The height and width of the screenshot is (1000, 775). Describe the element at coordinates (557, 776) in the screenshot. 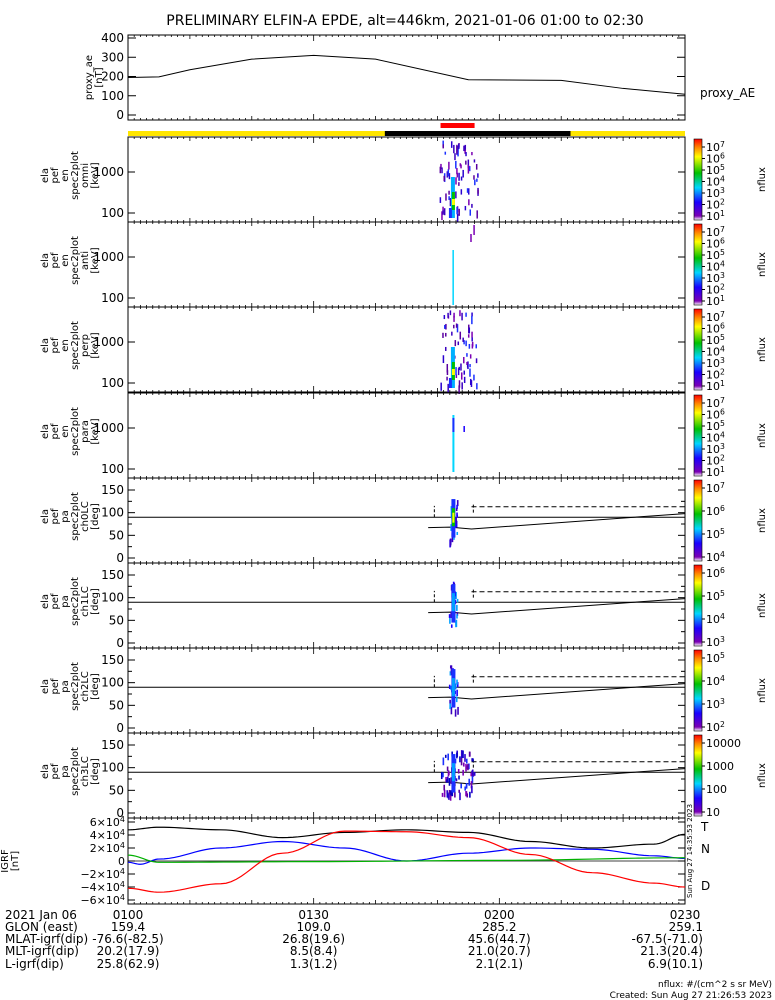

I see `loss-cone-line` at that location.